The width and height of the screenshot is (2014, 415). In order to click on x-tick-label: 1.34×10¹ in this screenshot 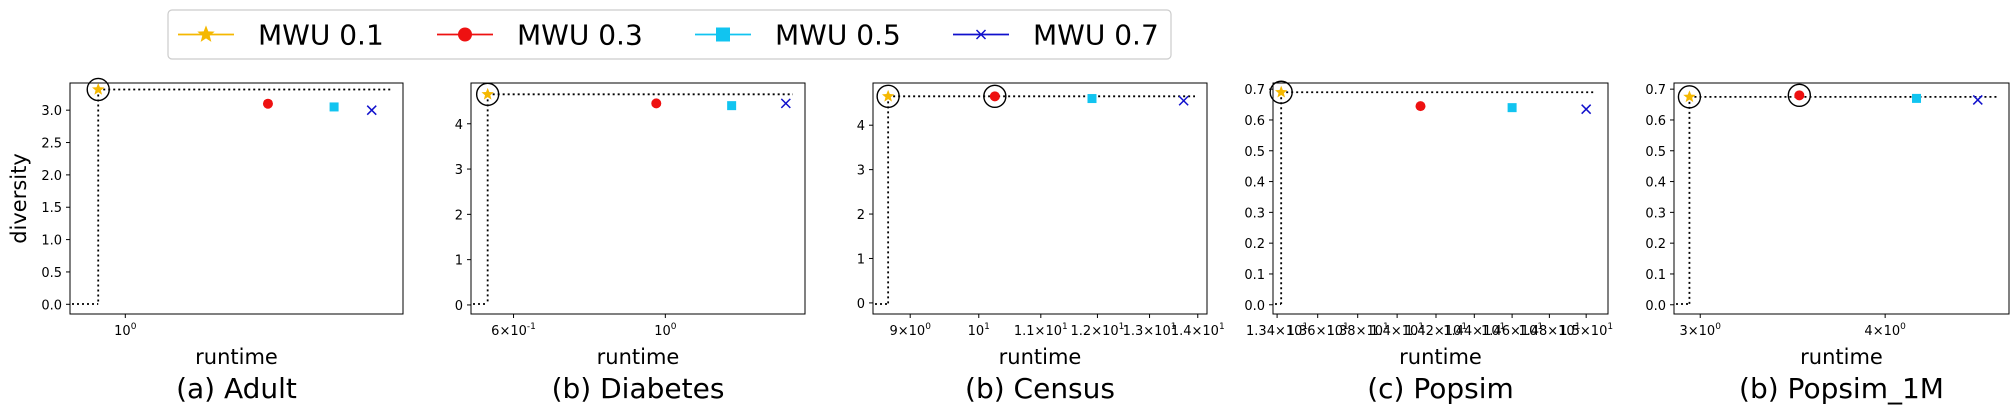, I will do `click(1277, 330)`.